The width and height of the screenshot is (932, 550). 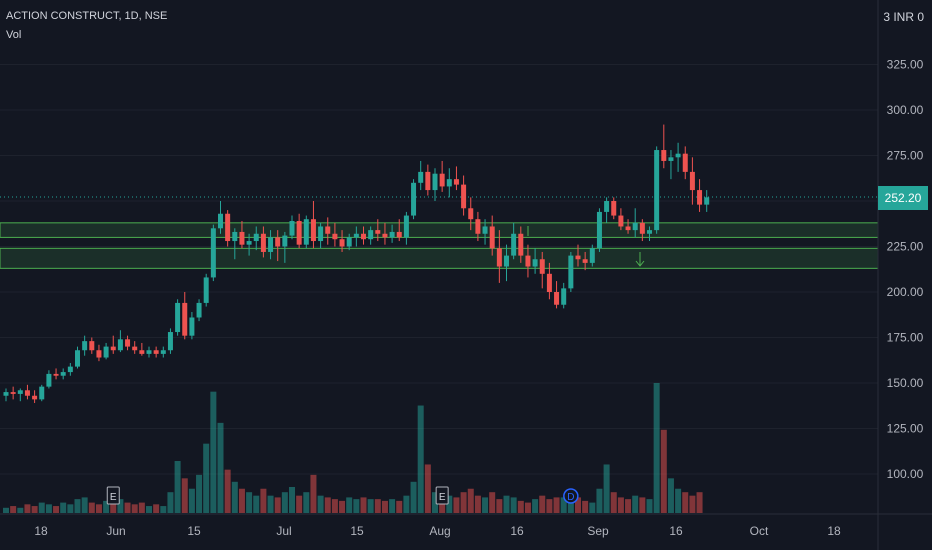 What do you see at coordinates (357, 531) in the screenshot?
I see `time-tick-label: 15` at bounding box center [357, 531].